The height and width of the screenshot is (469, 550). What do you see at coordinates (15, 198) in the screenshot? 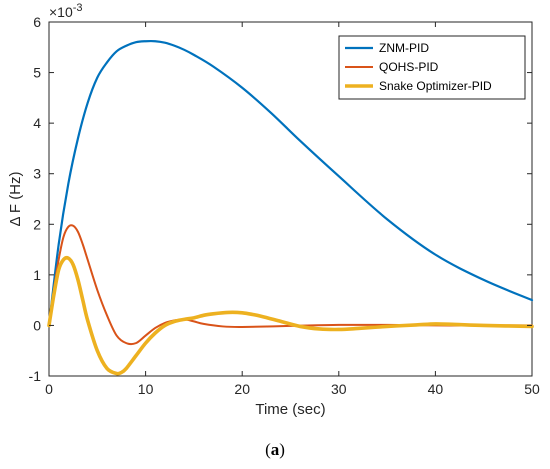
I see `y-axis-title: Δ F (Hz)` at bounding box center [15, 198].